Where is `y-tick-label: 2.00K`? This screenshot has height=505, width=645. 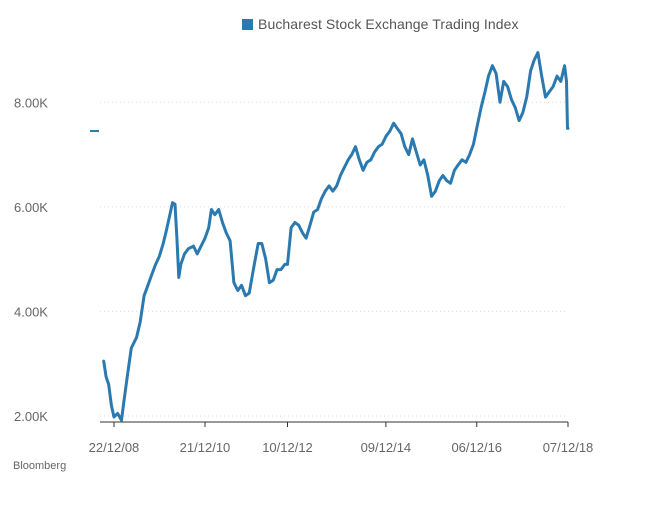 y-tick-label: 2.00K is located at coordinates (31, 416).